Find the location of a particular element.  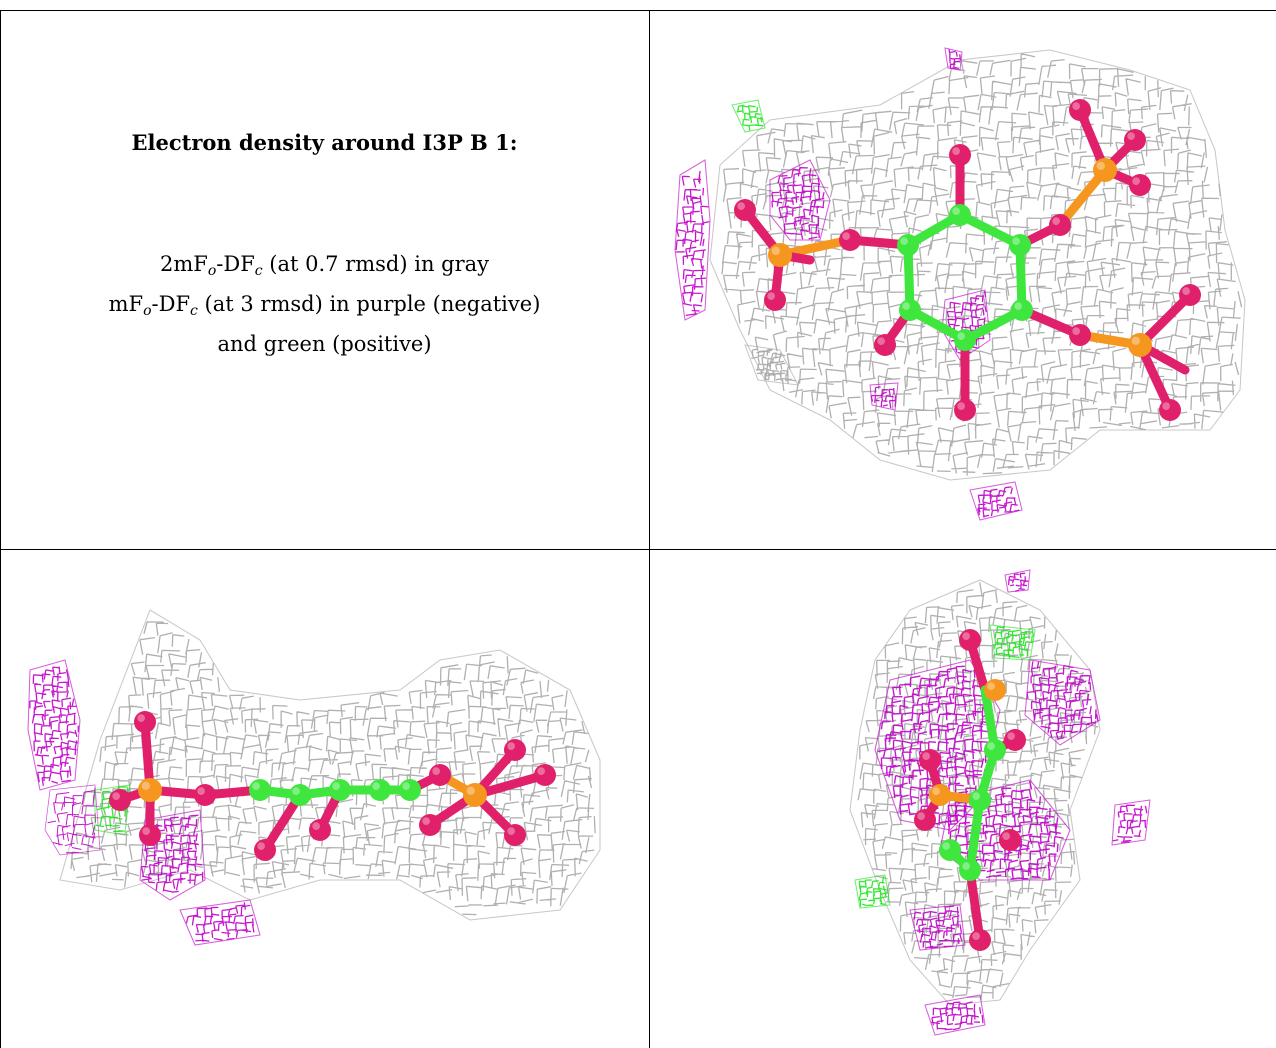

legend-line-gray: 2mFo-DFc (at 0.7 rmsd) in gray is located at coordinates (324, 265).